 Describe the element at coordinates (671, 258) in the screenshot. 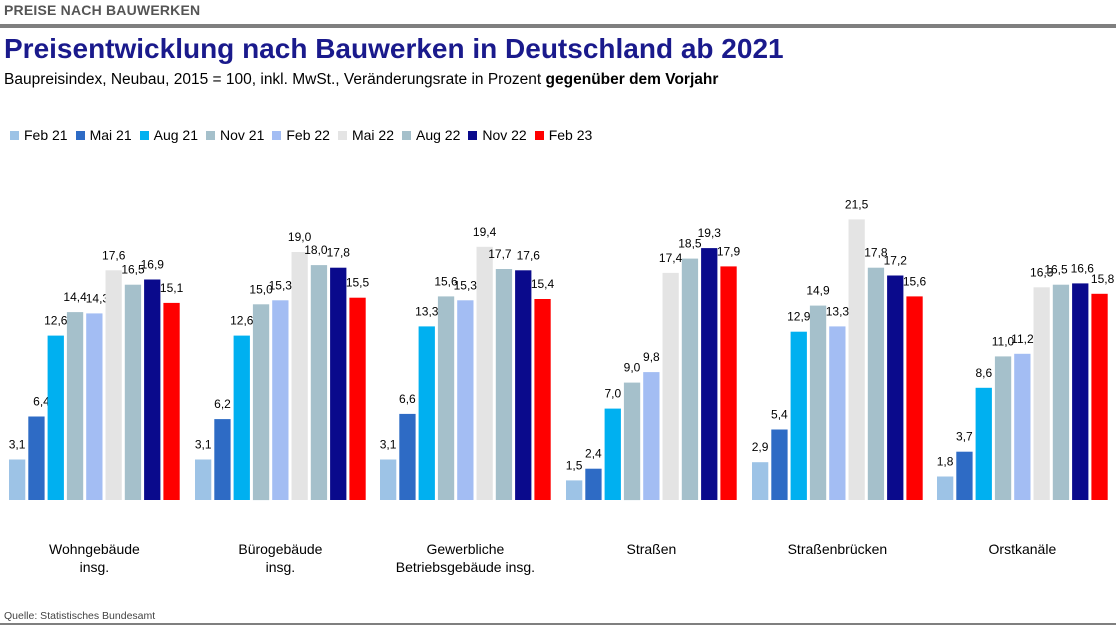

I see `data-label: 17,4` at that location.